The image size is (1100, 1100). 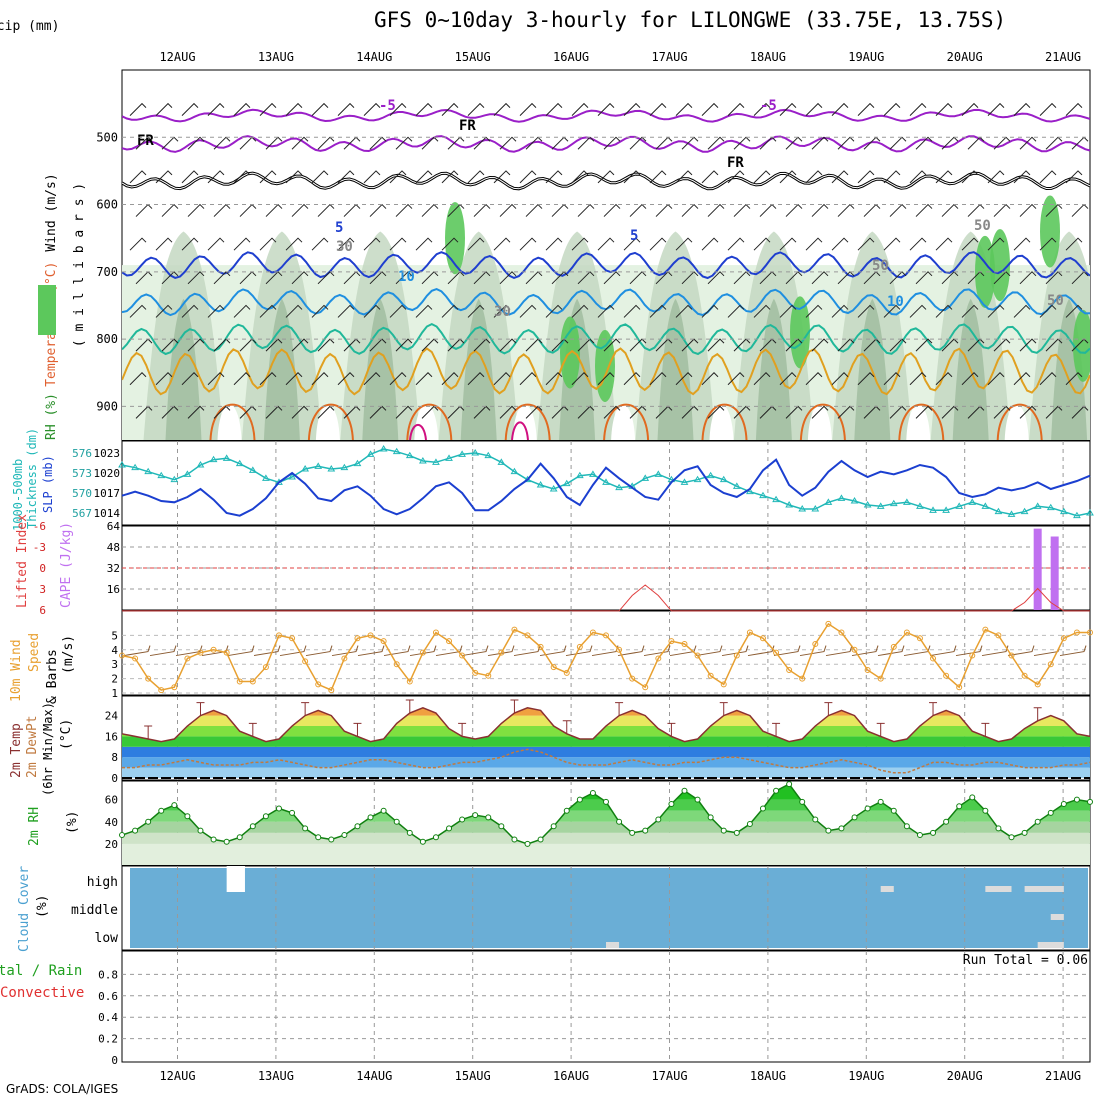 I want to click on temp-ytick-1: 8, so click(x=114, y=757).